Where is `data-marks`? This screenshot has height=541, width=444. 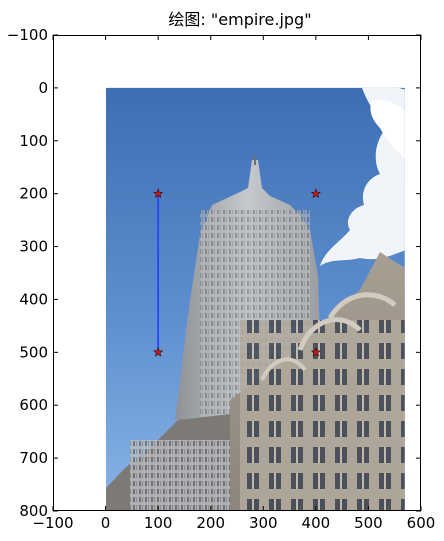 data-marks is located at coordinates (237, 272).